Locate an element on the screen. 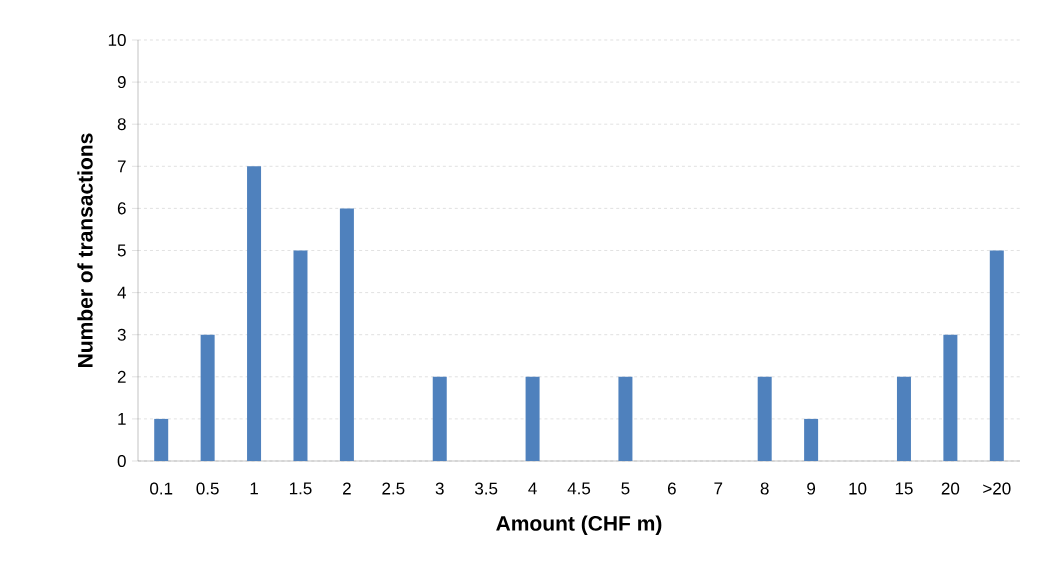  y-tick-label: 6 is located at coordinates (121, 208).